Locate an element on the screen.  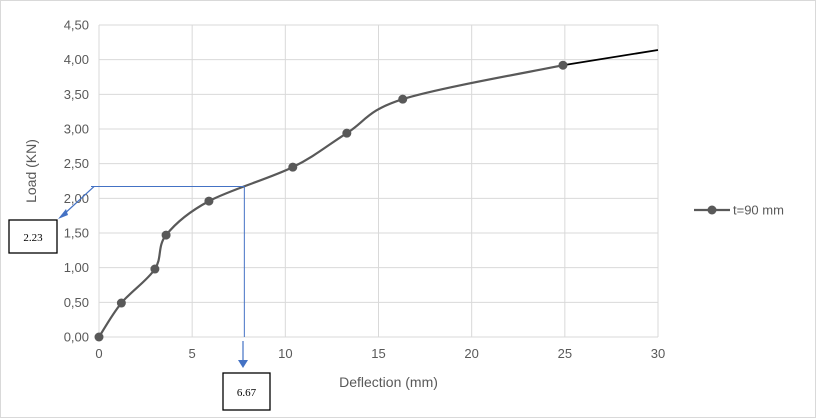
y-axis-ticks: 0,00 0,50 1,00 1,50 2,00 2,50 3,00 3,50 4,00 4,50 is located at coordinates (76, 181).